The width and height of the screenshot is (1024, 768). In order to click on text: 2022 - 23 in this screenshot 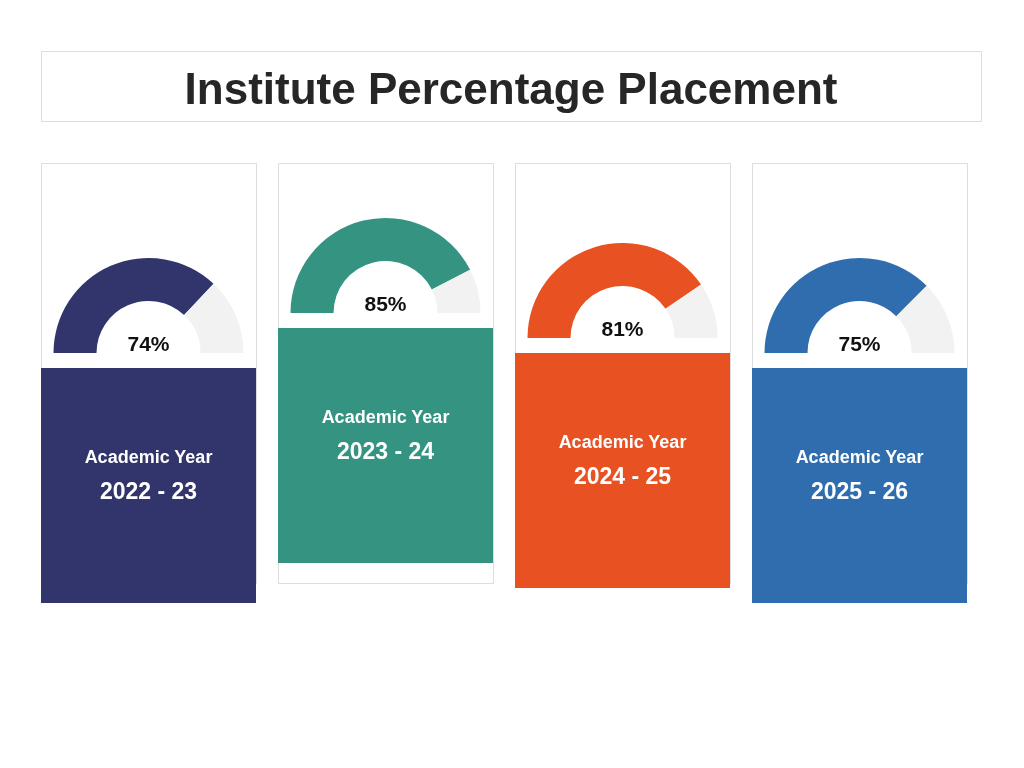, I will do `click(148, 491)`.